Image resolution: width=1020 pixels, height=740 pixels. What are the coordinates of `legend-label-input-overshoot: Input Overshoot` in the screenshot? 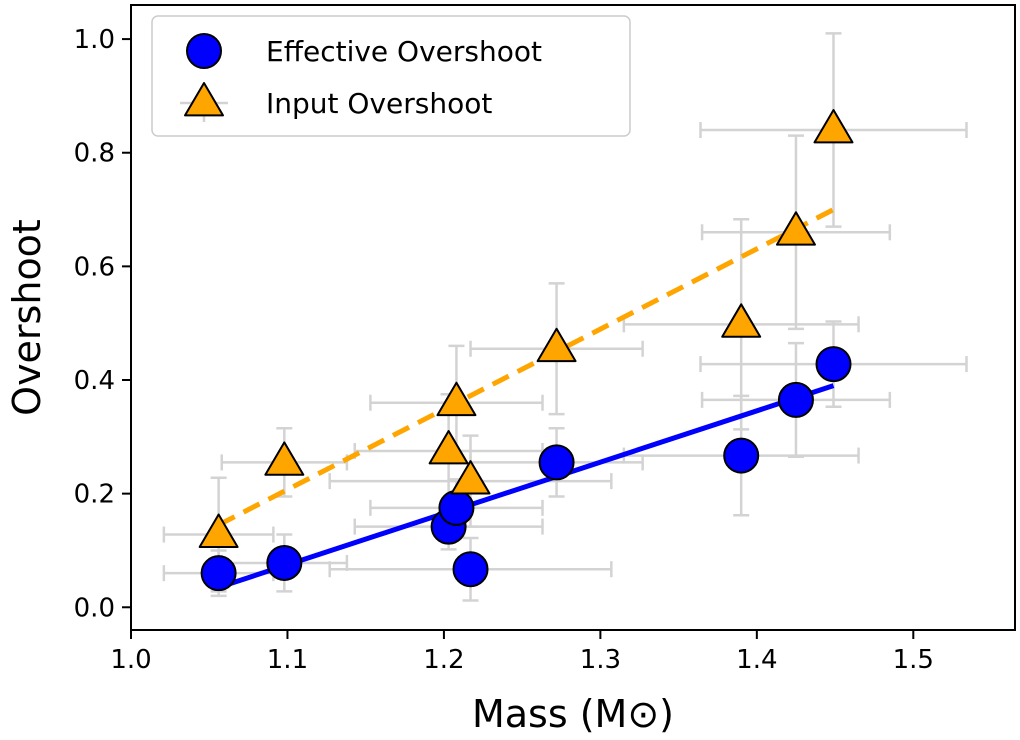 It's located at (379, 103).